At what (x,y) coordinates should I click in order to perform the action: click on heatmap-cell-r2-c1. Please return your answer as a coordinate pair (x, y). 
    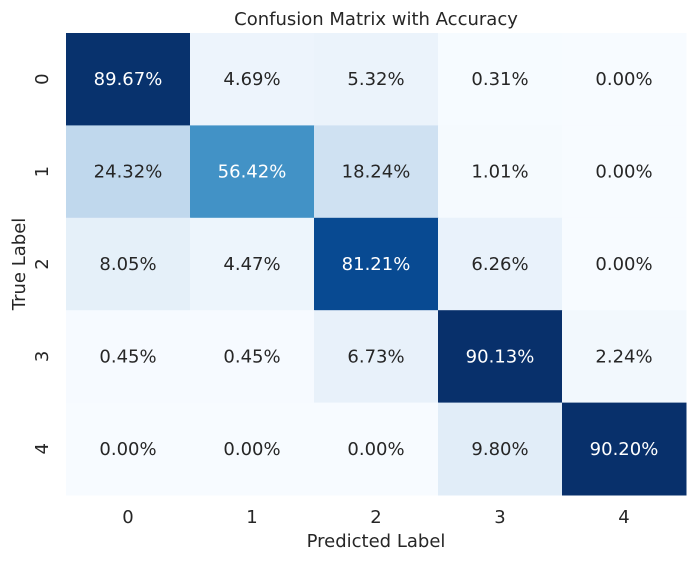
    Looking at the image, I should click on (252, 264).